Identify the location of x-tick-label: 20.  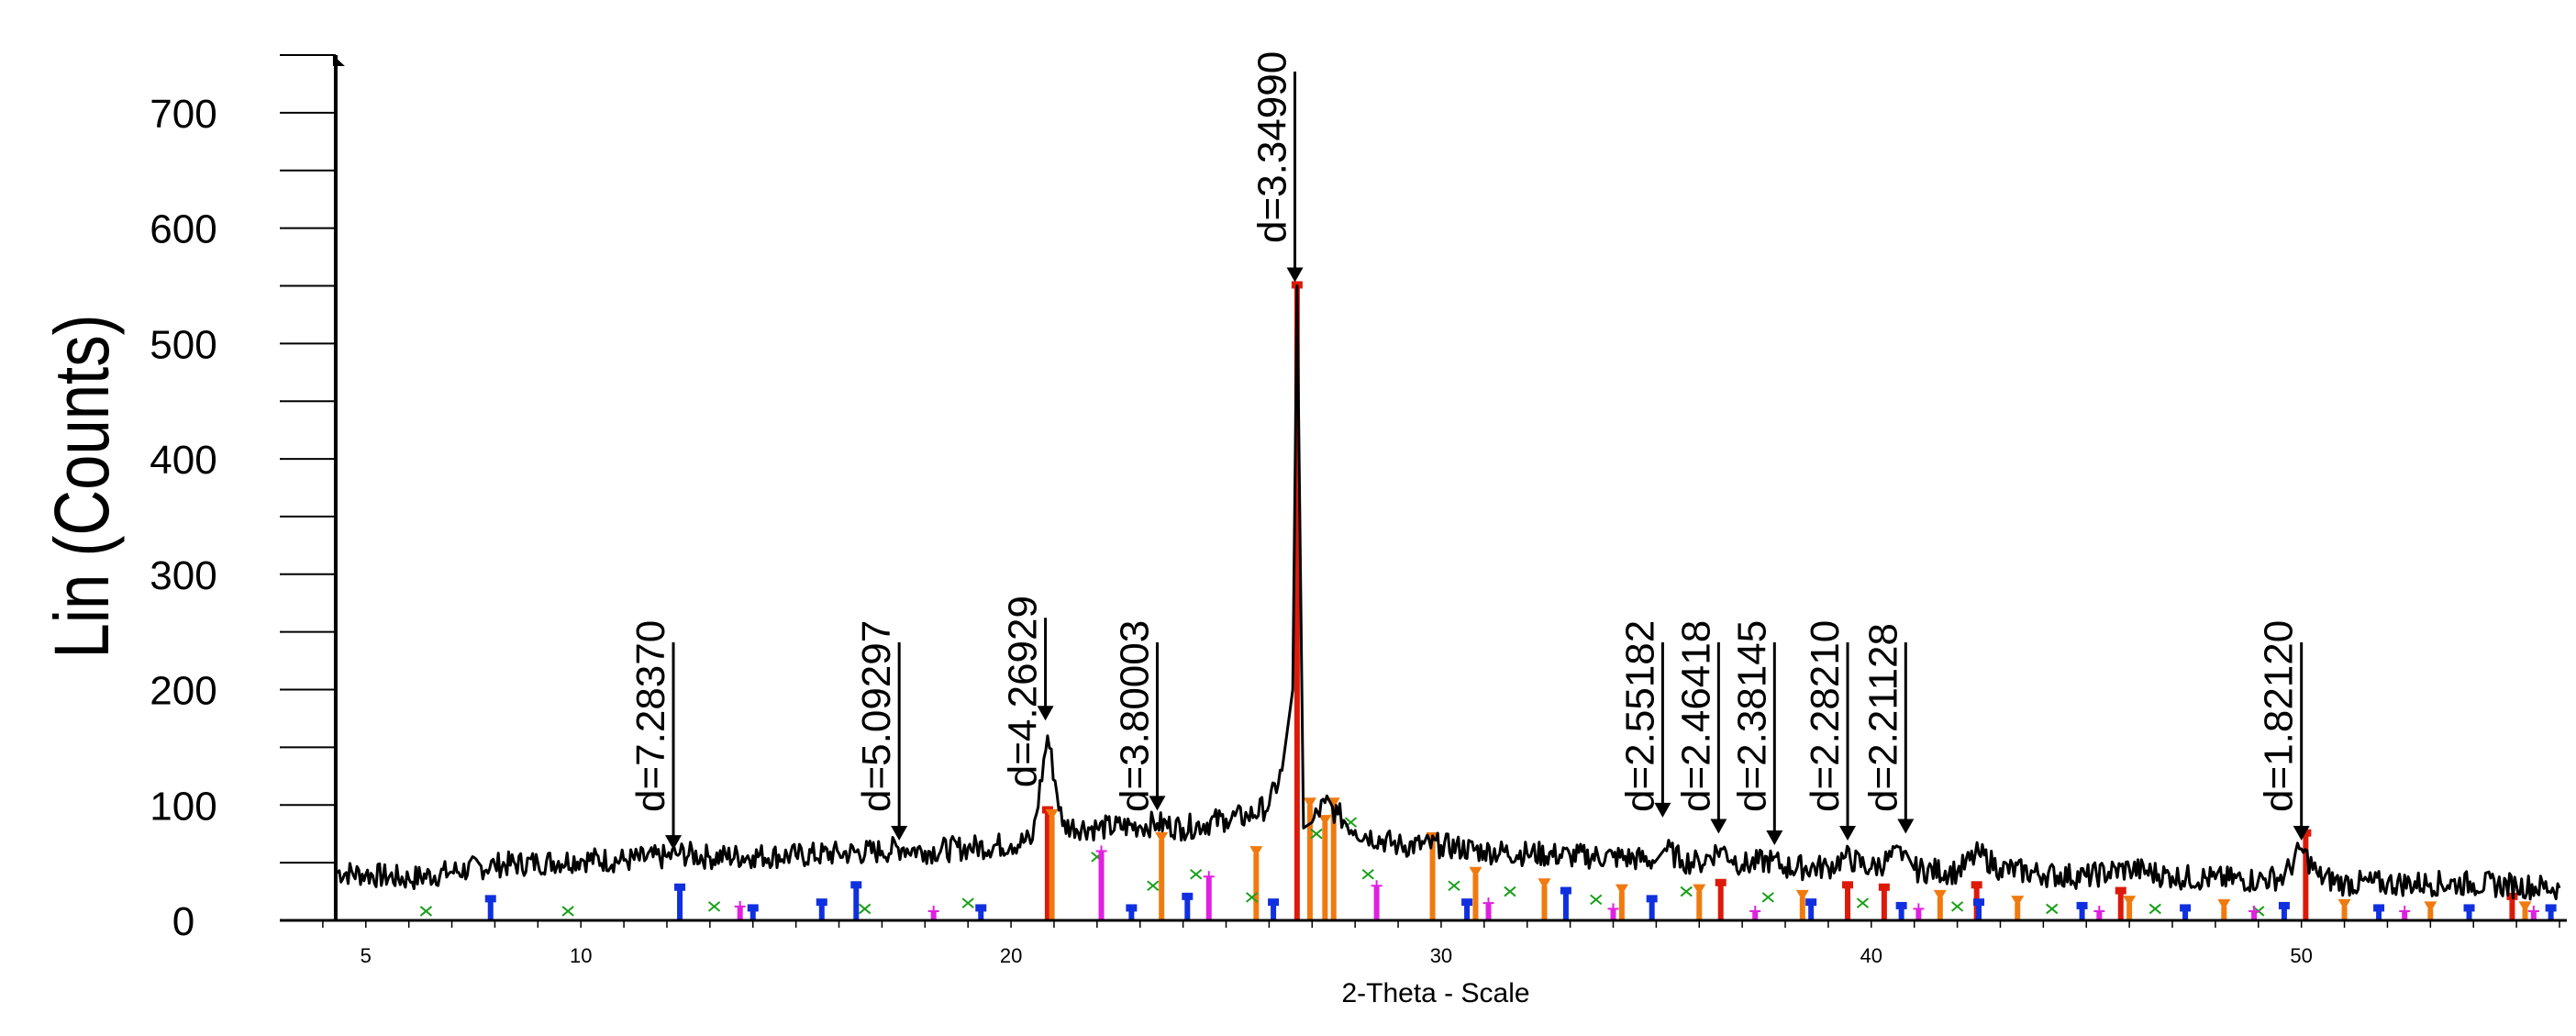
(1011, 955).